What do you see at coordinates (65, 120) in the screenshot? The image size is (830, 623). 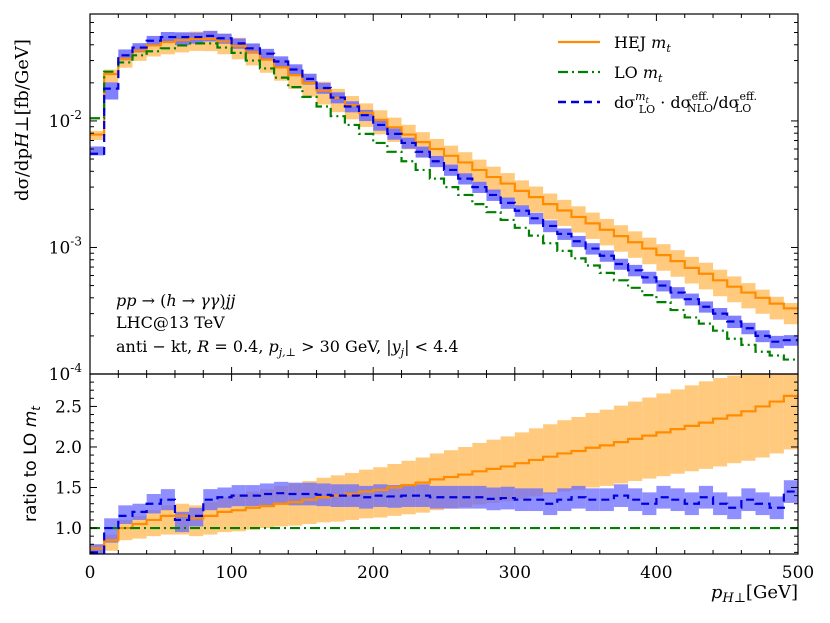 I see `top-y-tick-label-2: 10⁻²` at bounding box center [65, 120].